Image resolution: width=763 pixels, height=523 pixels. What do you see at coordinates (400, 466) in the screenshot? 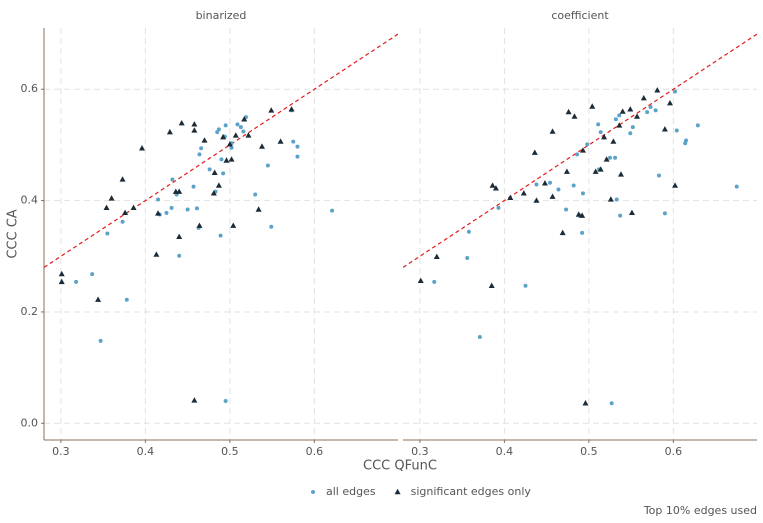
I see `x-axis-label: CCC QFunC` at bounding box center [400, 466].